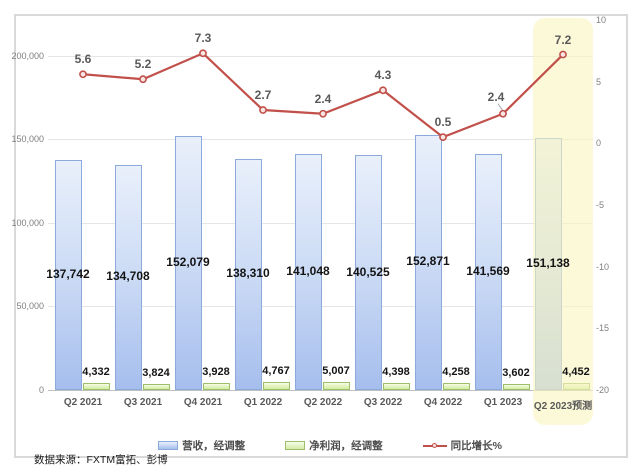  Describe the element at coordinates (216, 372) in the screenshot. I see `profit-bar-label: 3,928` at that location.